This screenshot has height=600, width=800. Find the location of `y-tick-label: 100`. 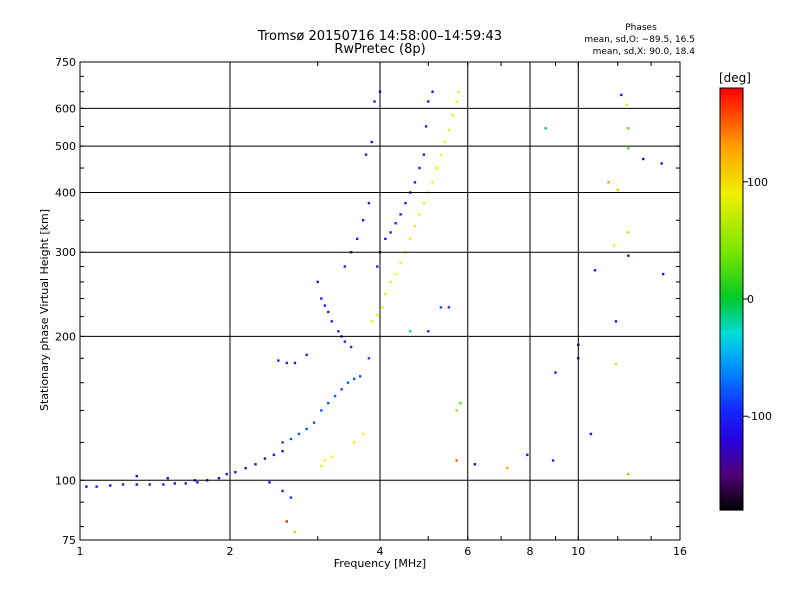

y-tick-label: 100 is located at coordinates (65, 480).